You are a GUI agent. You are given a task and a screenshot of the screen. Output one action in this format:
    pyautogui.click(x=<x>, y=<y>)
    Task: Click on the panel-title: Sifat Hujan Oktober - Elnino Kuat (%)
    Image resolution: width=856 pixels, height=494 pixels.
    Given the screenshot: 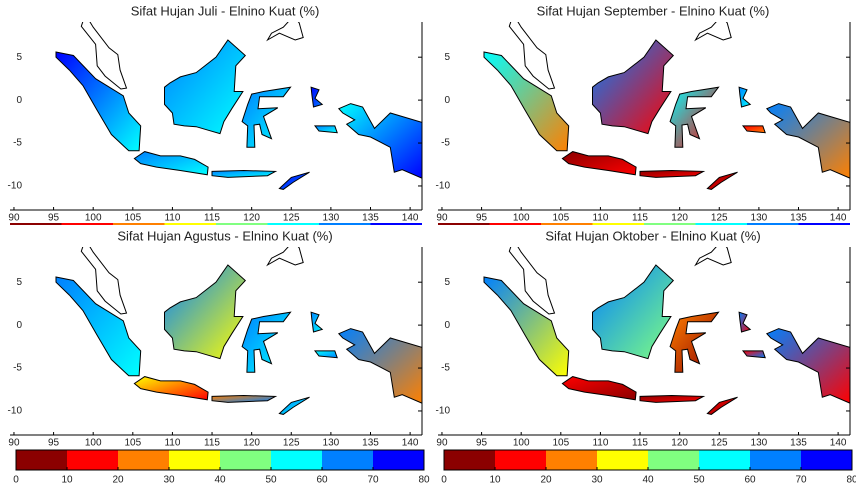 What is the action you would take?
    pyautogui.click(x=652, y=235)
    